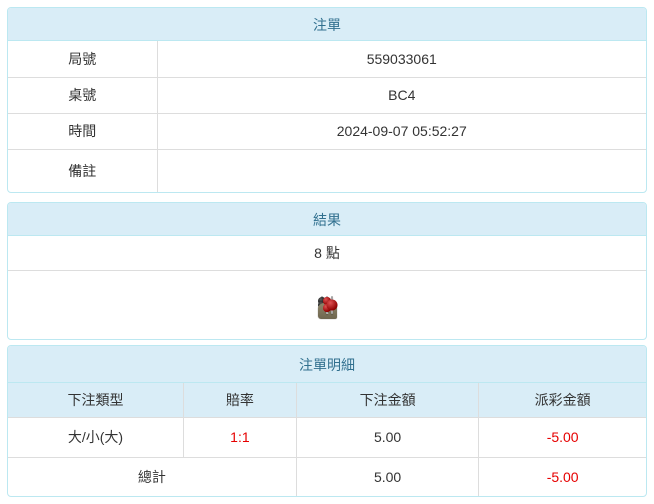 The width and height of the screenshot is (654, 504). What do you see at coordinates (152, 476) in the screenshot?
I see `total-label: 總計` at bounding box center [152, 476].